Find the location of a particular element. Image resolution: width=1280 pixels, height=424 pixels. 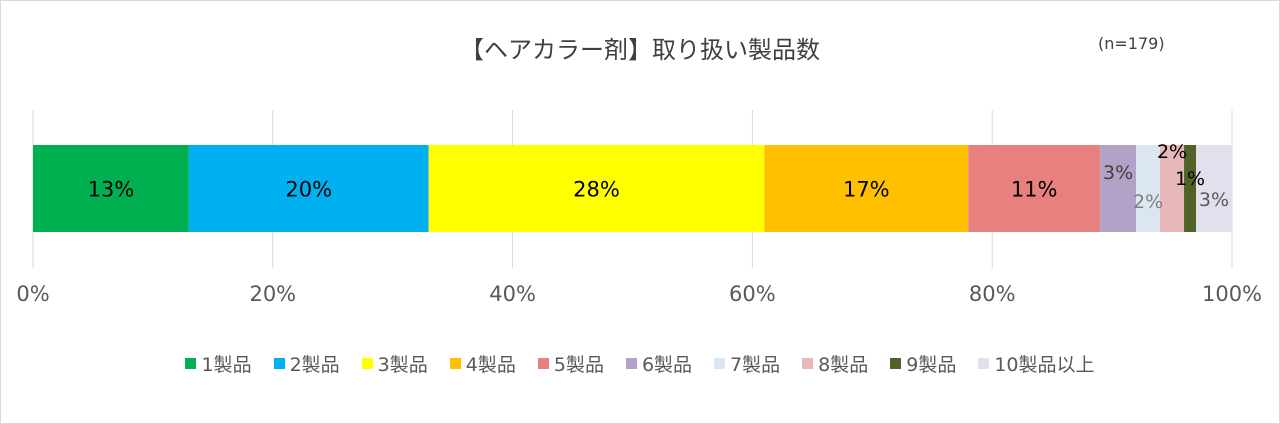

legend-label: 10製品以上 is located at coordinates (1044, 365).